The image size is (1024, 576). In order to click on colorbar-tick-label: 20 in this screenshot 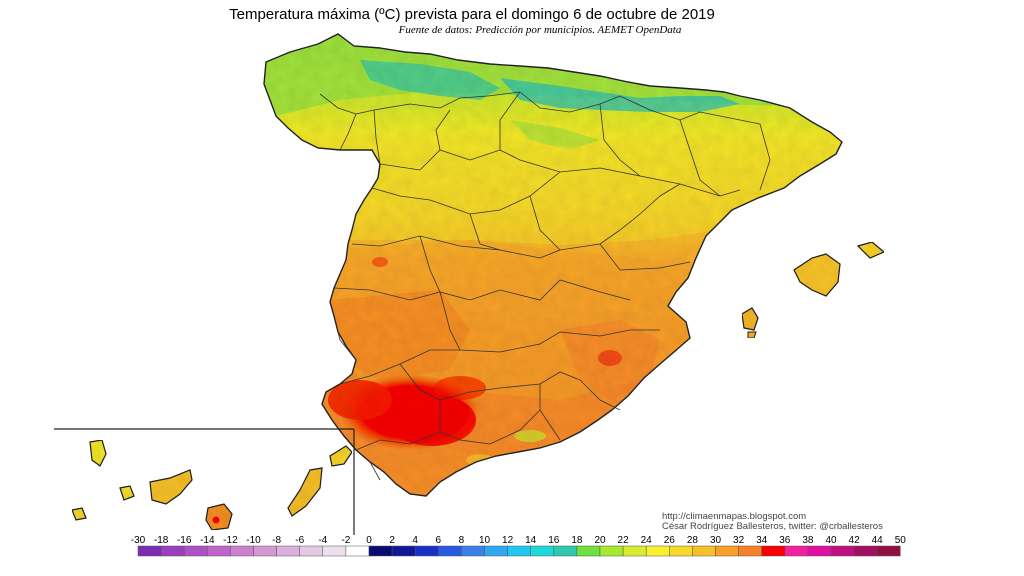, I will do `click(600, 540)`.